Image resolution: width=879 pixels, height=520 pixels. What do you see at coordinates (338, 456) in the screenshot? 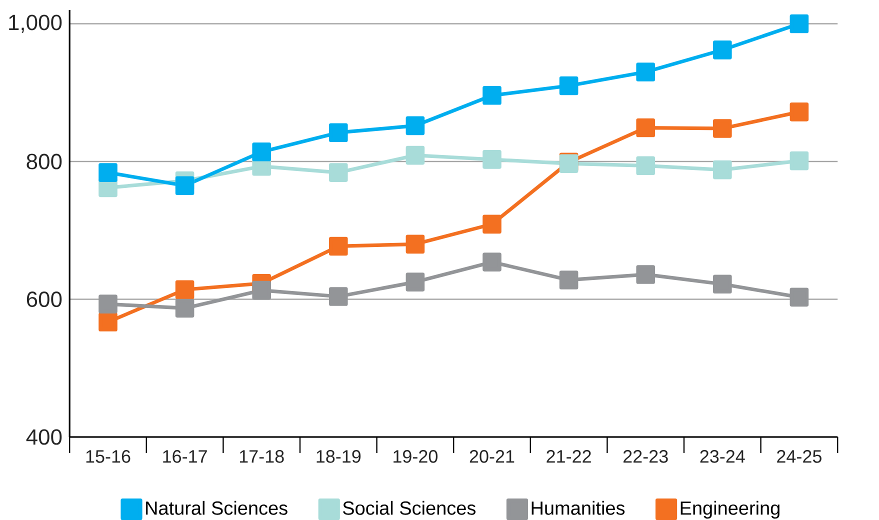
I see `x-tick-label: 18-19` at bounding box center [338, 456].